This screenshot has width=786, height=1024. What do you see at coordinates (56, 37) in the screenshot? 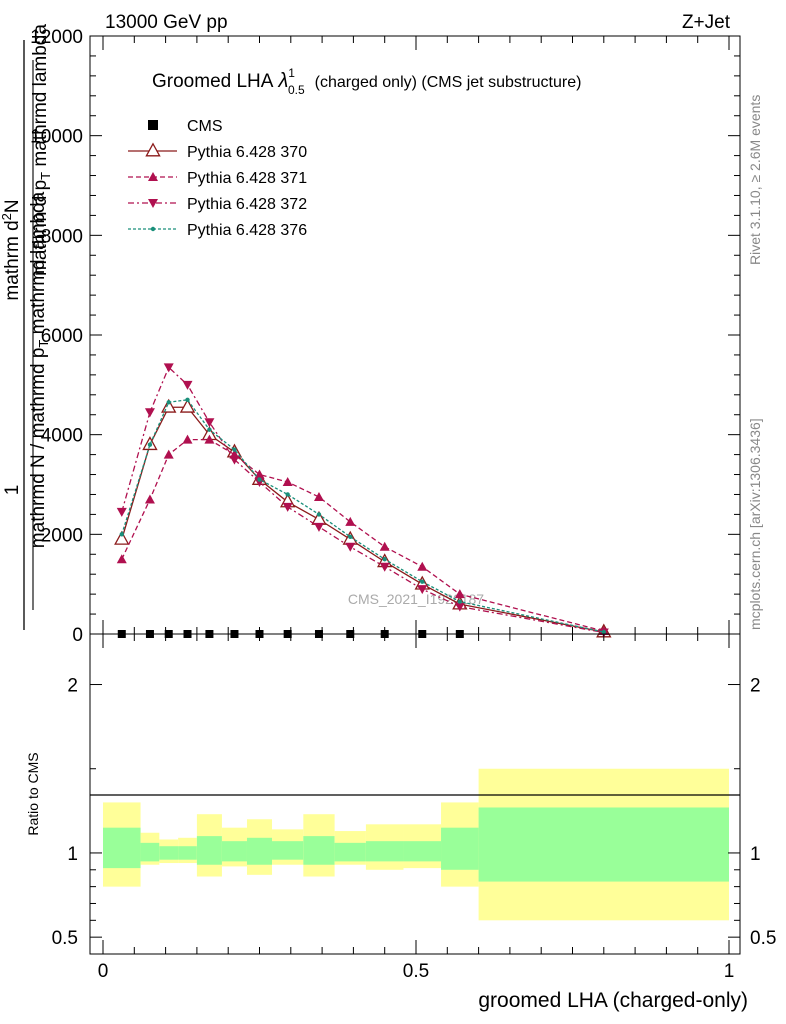
I see `main-y-tick-label: 12000` at bounding box center [56, 37].